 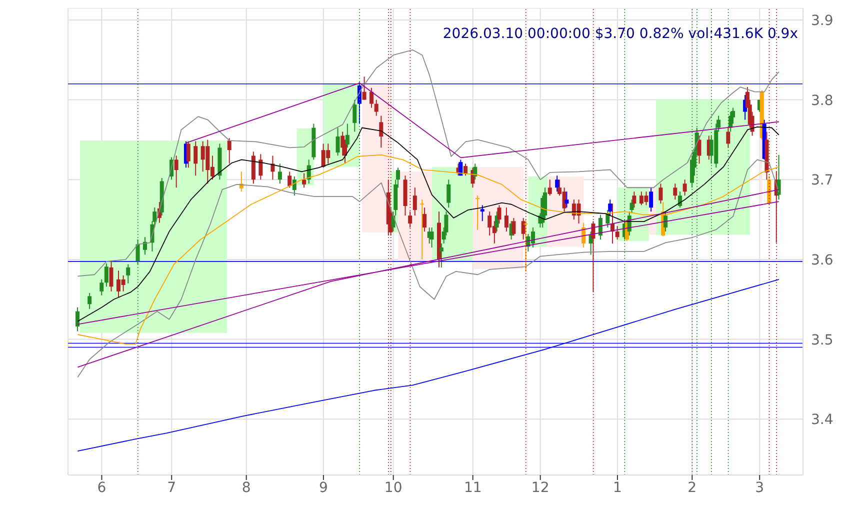 I want to click on x-tick-label: 11, so click(x=473, y=488).